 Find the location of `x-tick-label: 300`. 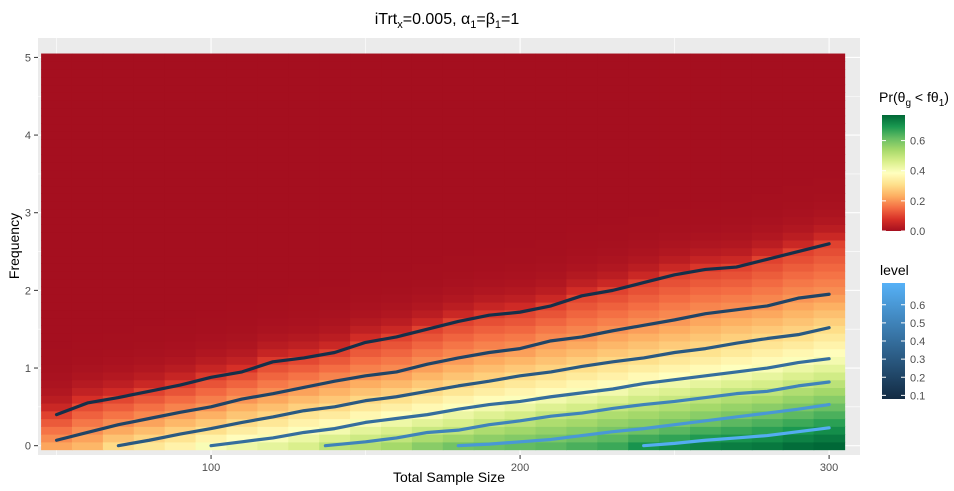

x-tick-label: 300 is located at coordinates (829, 468).